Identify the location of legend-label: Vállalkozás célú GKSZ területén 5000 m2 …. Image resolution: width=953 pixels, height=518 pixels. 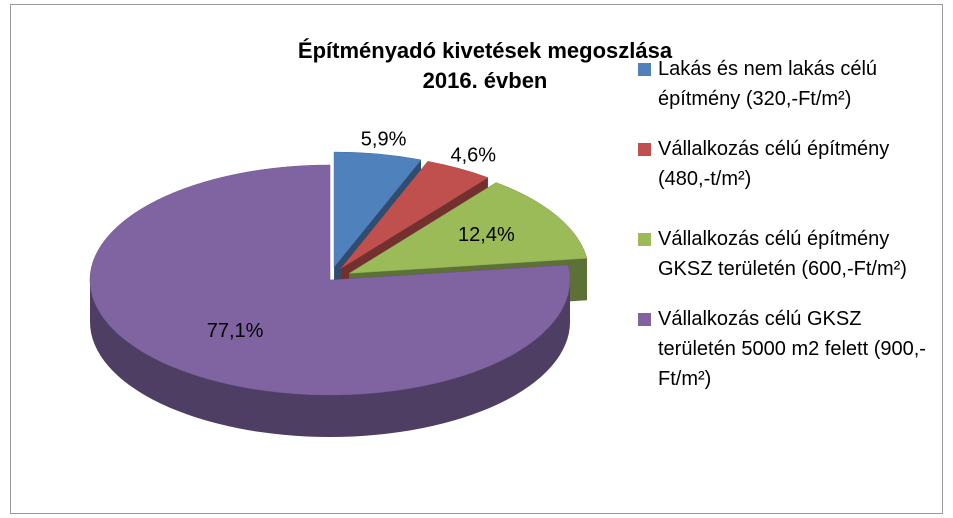
(792, 349).